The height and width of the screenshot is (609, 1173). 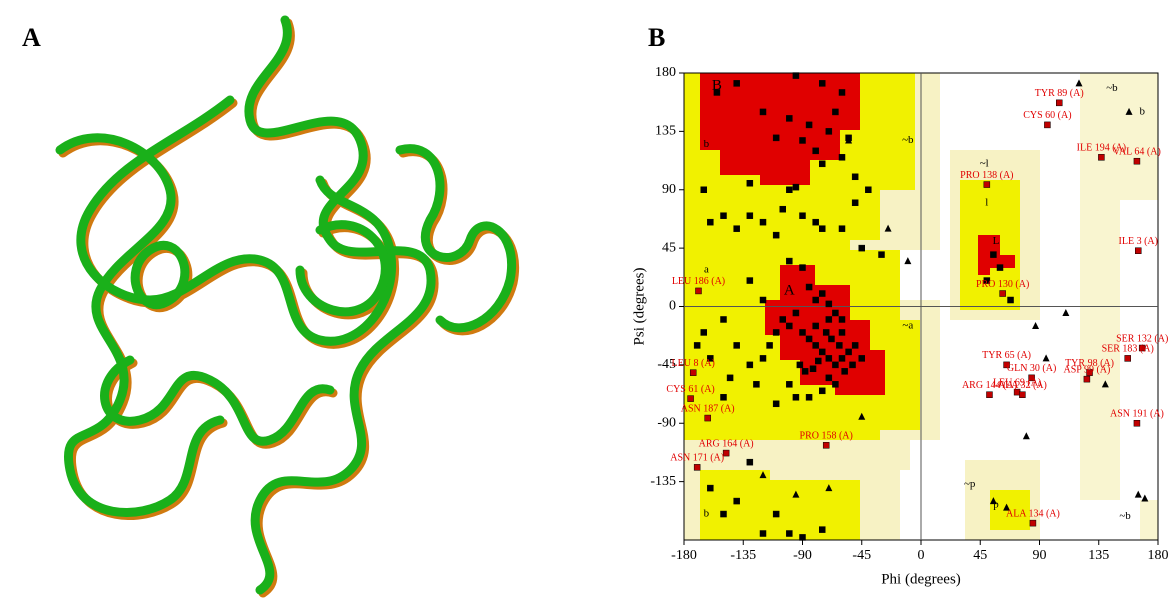 I want to click on x-tick-label: 135, so click(x=1098, y=555).